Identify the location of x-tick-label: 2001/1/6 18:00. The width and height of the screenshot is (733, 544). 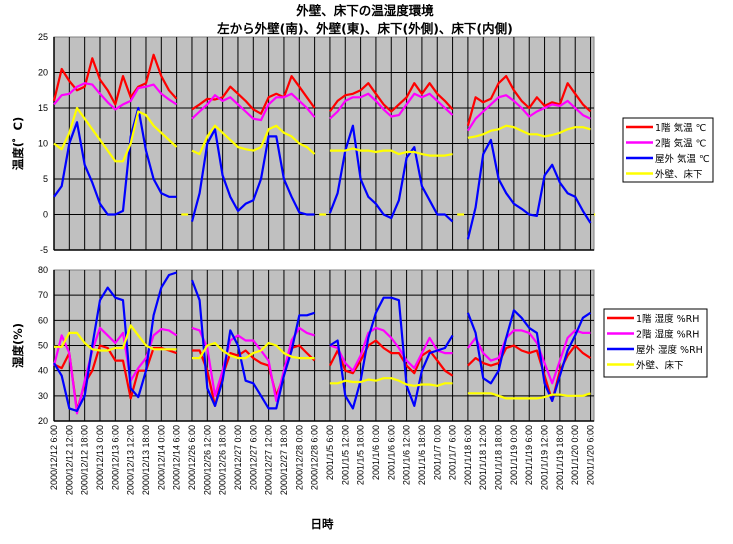
(422, 455).